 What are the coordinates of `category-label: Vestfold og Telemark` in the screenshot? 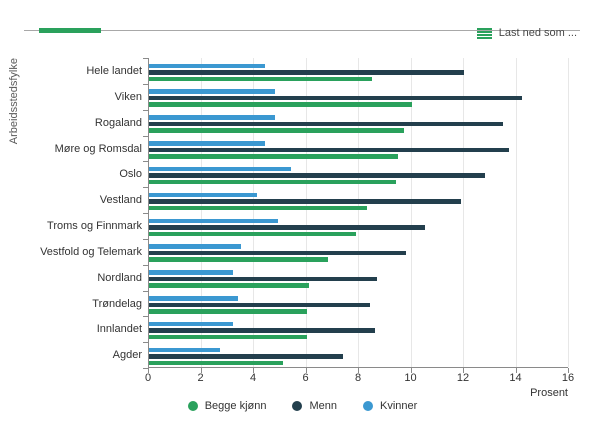 It's located at (91, 251).